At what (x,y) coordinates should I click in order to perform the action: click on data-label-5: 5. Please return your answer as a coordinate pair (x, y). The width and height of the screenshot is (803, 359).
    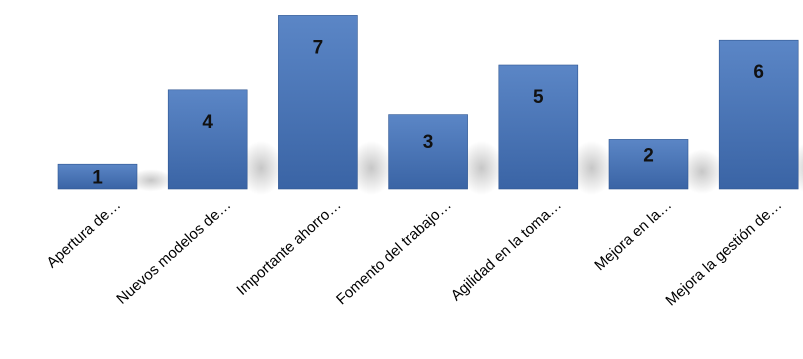
    Looking at the image, I should click on (538, 97).